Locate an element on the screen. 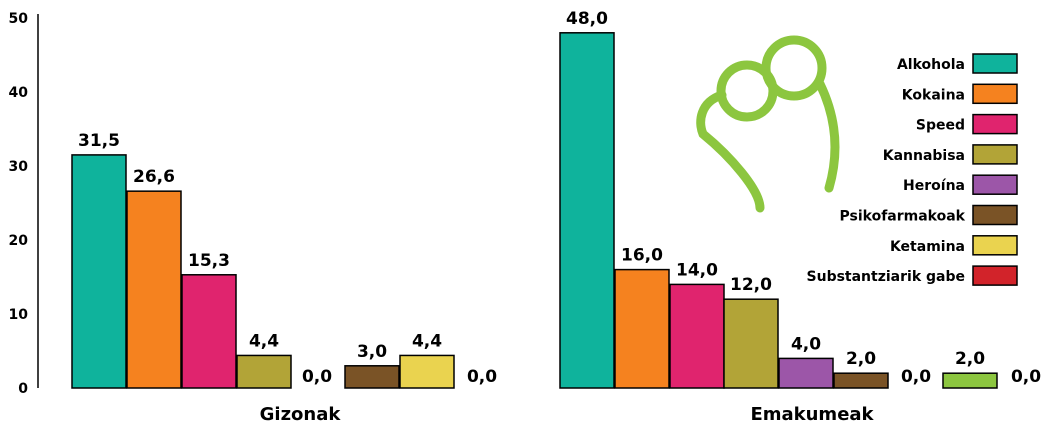 The width and height of the screenshot is (1041, 424). legend-item: Substantziarik gabe is located at coordinates (912, 275).